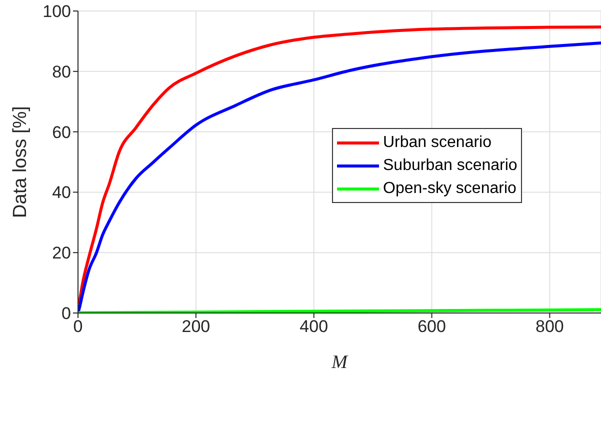 This screenshot has width=601, height=448. I want to click on y-axis-title: Data loss [%], so click(20, 162).